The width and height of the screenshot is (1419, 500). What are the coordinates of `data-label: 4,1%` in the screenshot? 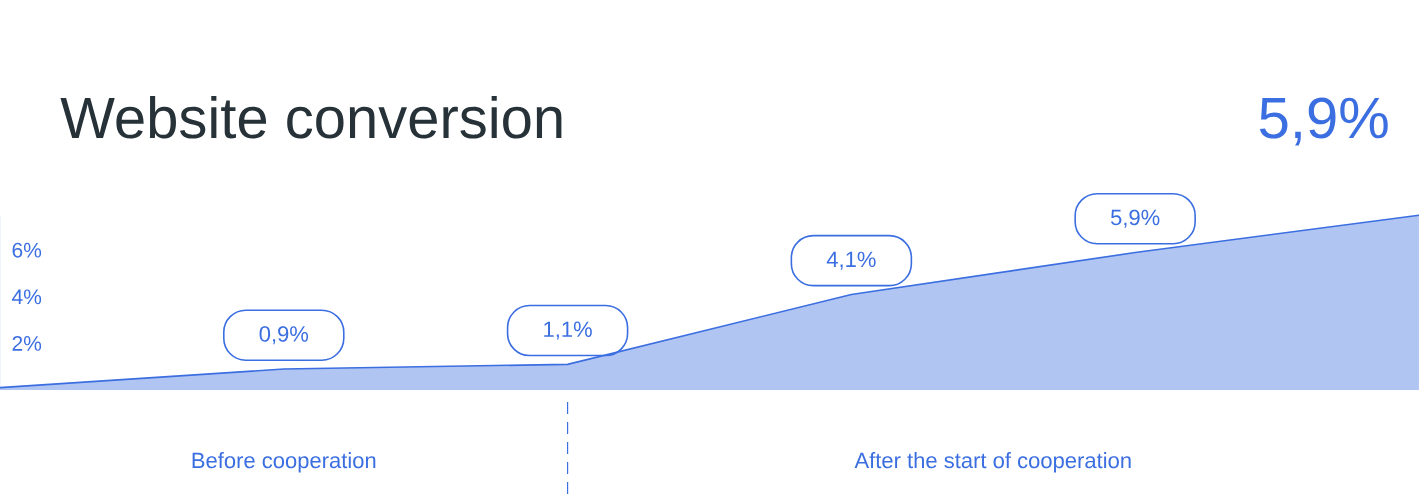 It's located at (851, 260).